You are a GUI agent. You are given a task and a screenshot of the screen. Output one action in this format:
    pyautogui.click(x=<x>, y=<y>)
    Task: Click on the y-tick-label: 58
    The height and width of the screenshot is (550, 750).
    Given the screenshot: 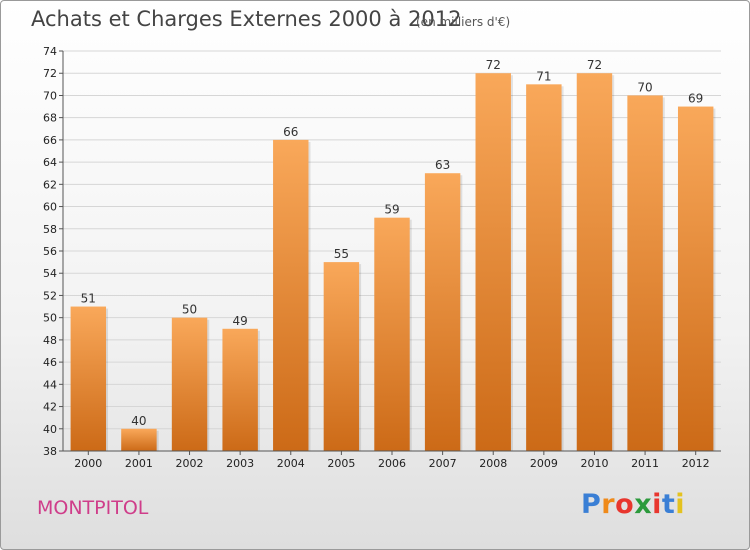 What is the action you would take?
    pyautogui.click(x=50, y=229)
    